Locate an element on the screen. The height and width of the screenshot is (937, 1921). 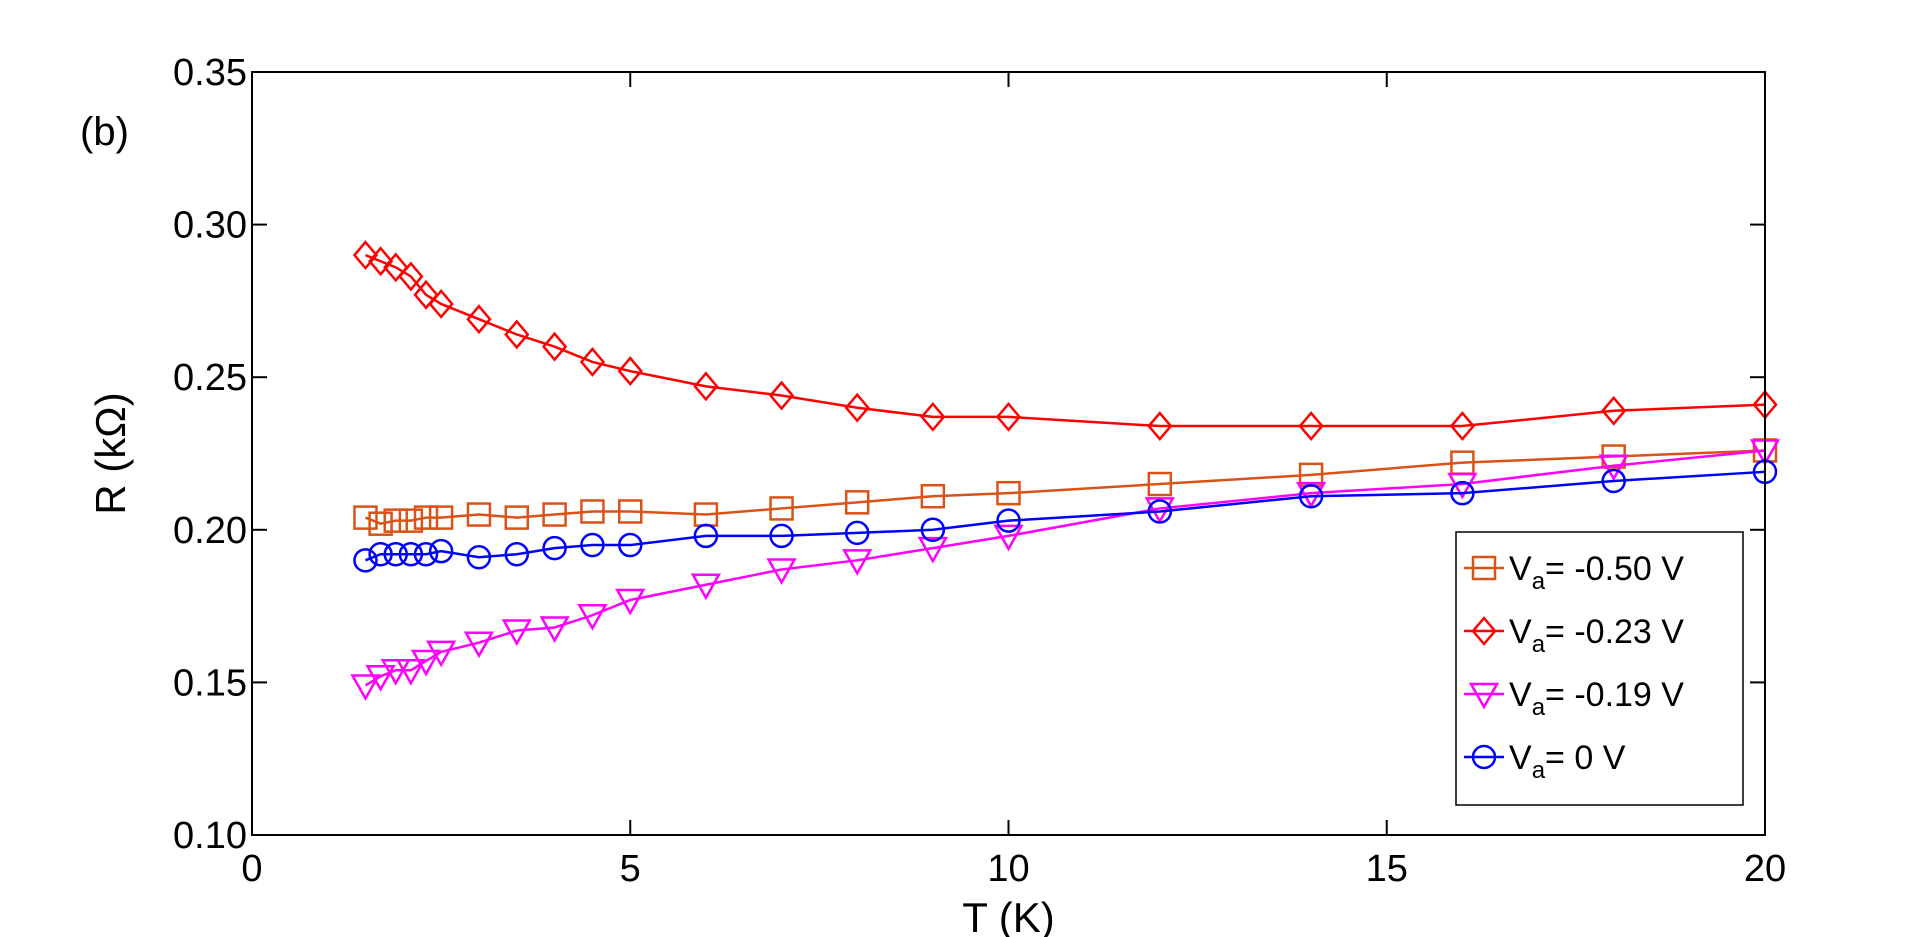
legend-item-3: Va= 0 V is located at coordinates (1545, 761).